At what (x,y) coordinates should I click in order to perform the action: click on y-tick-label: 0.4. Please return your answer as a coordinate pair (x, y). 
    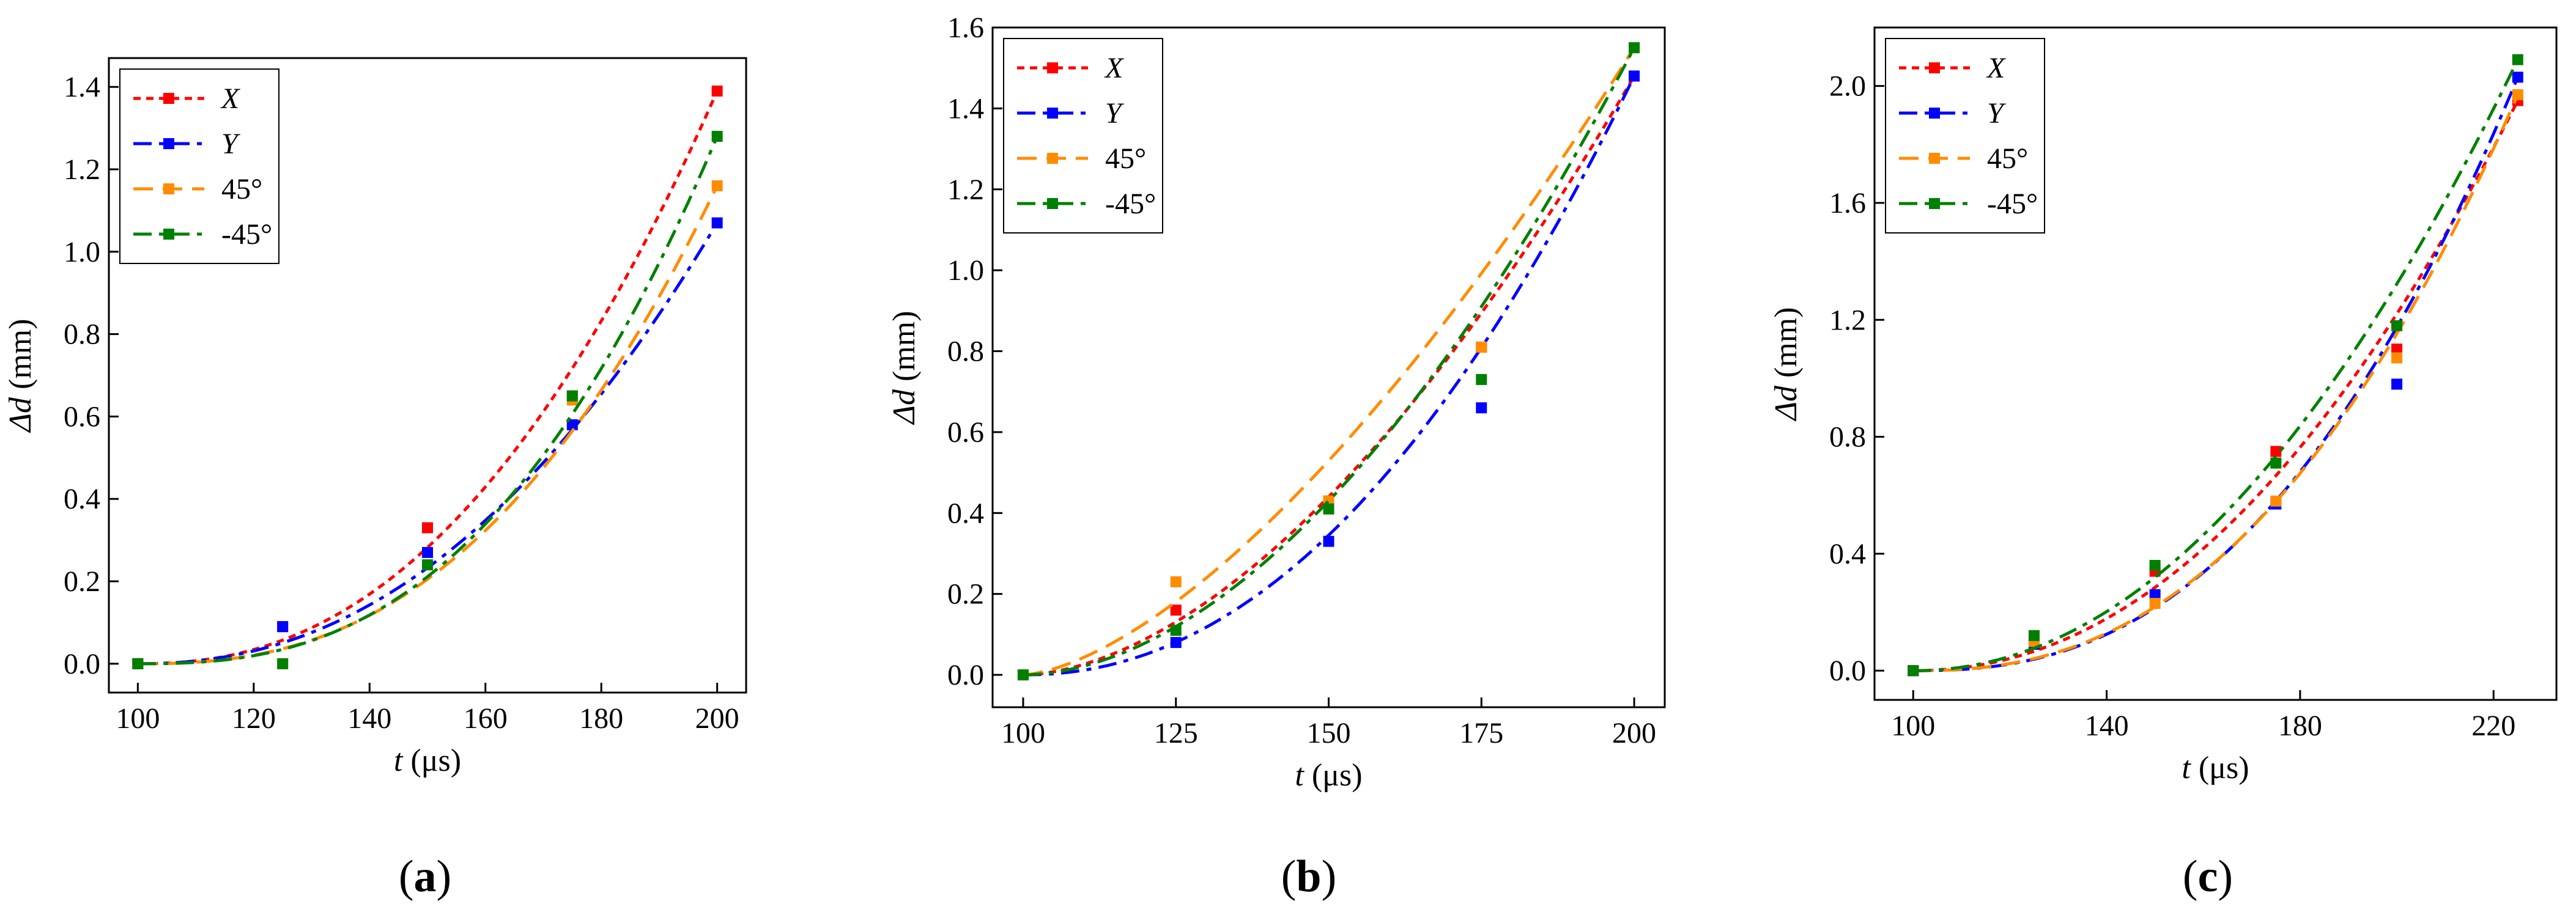
    Looking at the image, I should click on (965, 513).